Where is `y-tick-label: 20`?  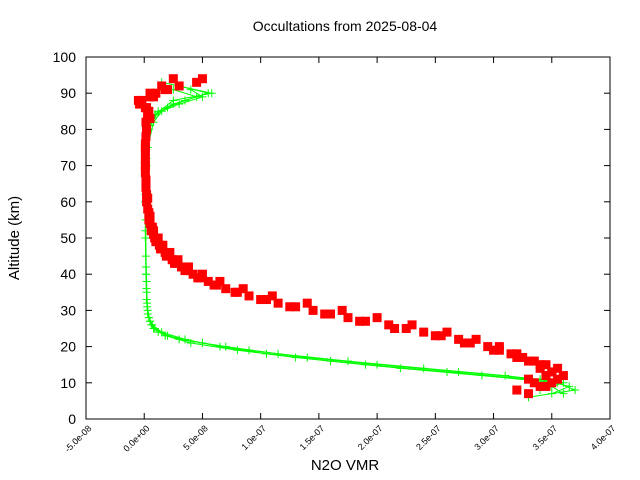
y-tick-label: 20 is located at coordinates (68, 347).